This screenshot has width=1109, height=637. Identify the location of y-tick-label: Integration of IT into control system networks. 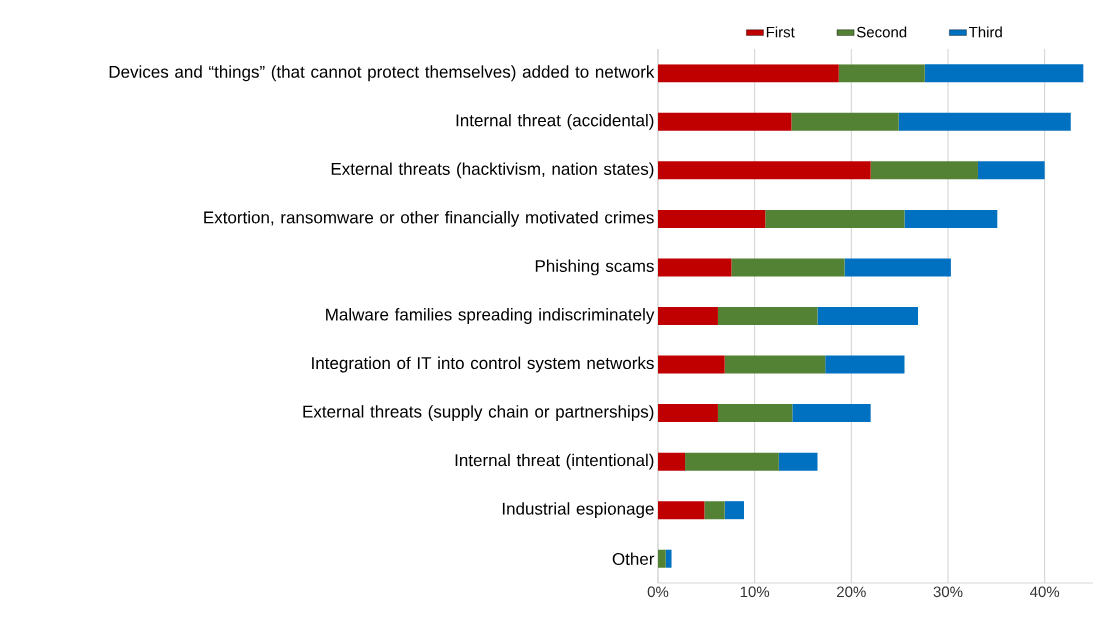
(483, 364).